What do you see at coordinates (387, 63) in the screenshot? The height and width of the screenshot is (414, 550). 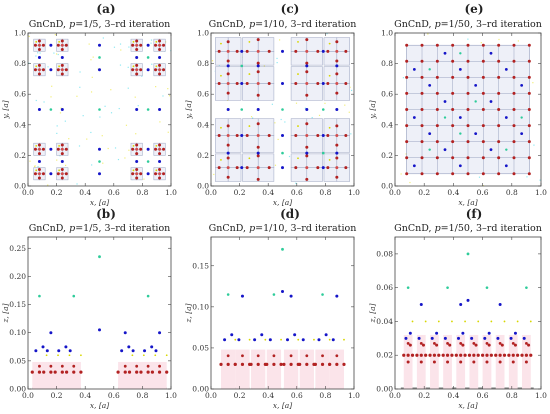 I see `y-tick-label: 0.8` at bounding box center [387, 63].